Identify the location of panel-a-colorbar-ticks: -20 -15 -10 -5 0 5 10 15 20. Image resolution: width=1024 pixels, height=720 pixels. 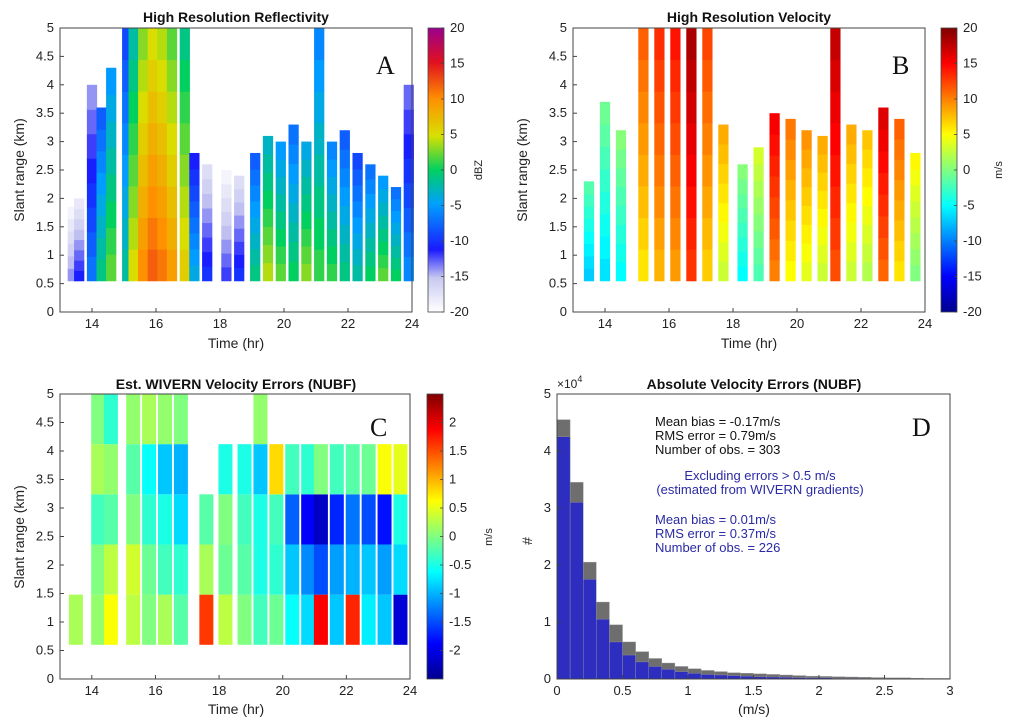
(455, 169).